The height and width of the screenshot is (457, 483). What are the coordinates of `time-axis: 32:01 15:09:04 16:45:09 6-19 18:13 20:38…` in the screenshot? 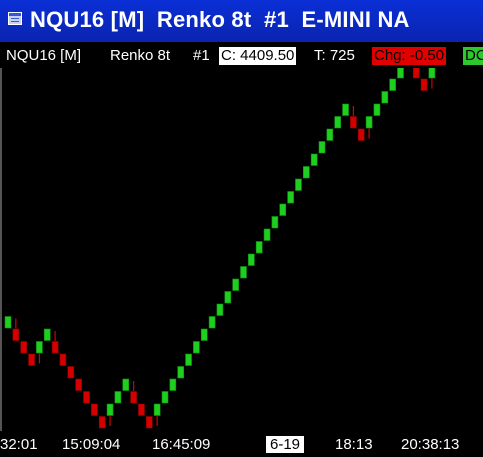 It's located at (241, 444).